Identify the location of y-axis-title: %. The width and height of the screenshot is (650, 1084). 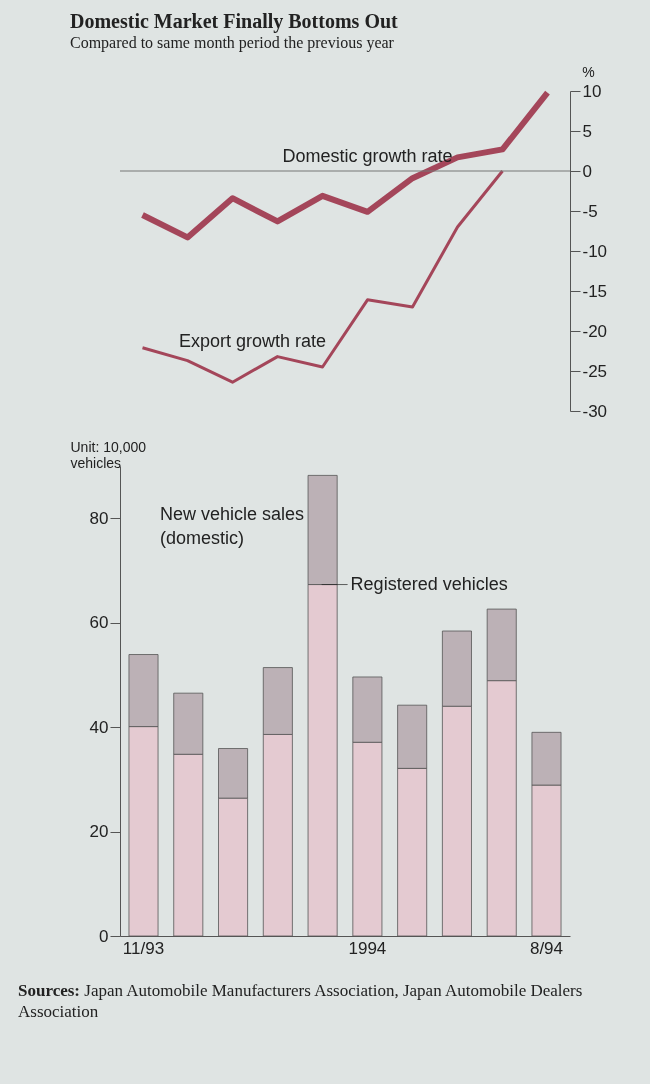
(588, 71).